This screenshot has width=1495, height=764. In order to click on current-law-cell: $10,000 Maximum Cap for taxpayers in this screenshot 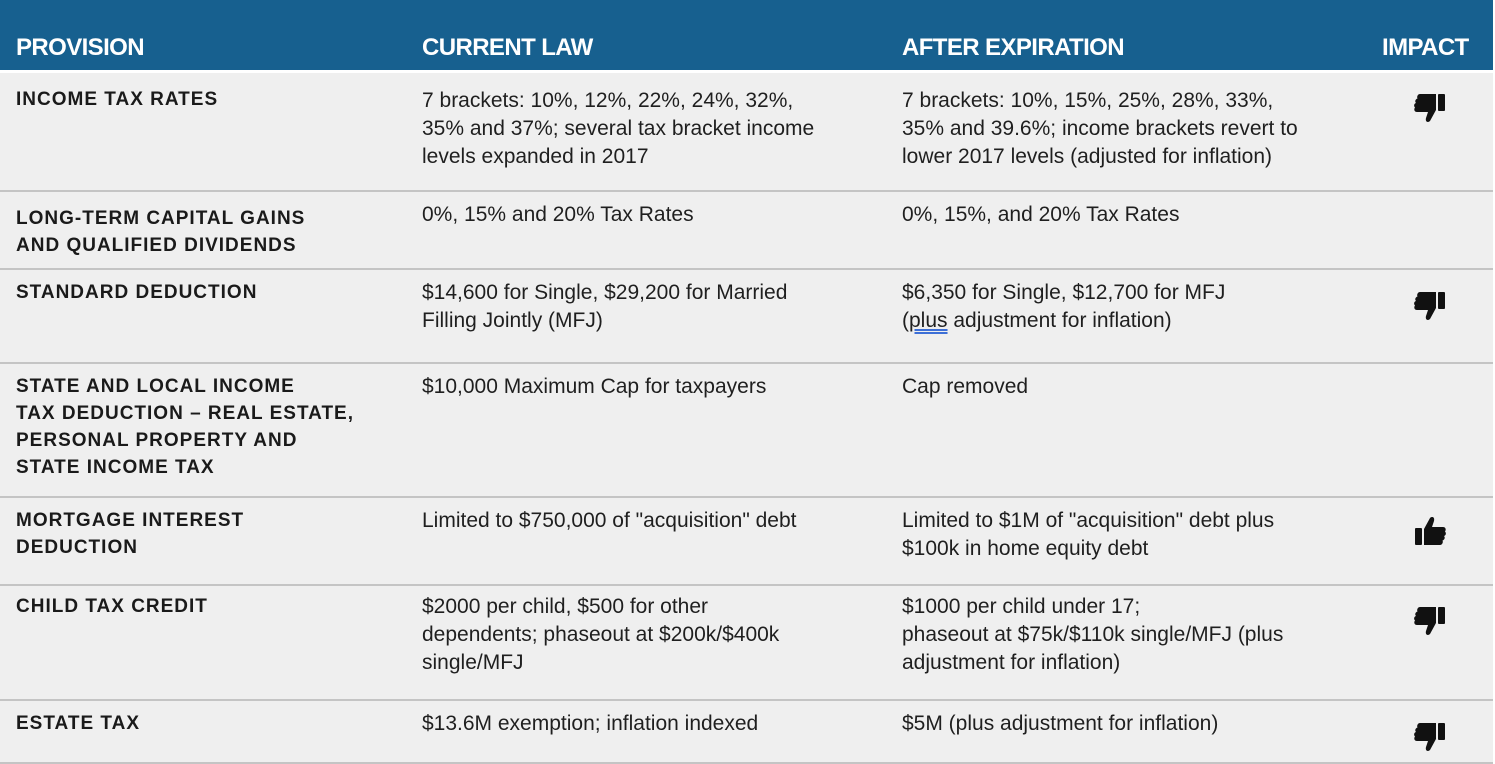, I will do `click(594, 386)`.